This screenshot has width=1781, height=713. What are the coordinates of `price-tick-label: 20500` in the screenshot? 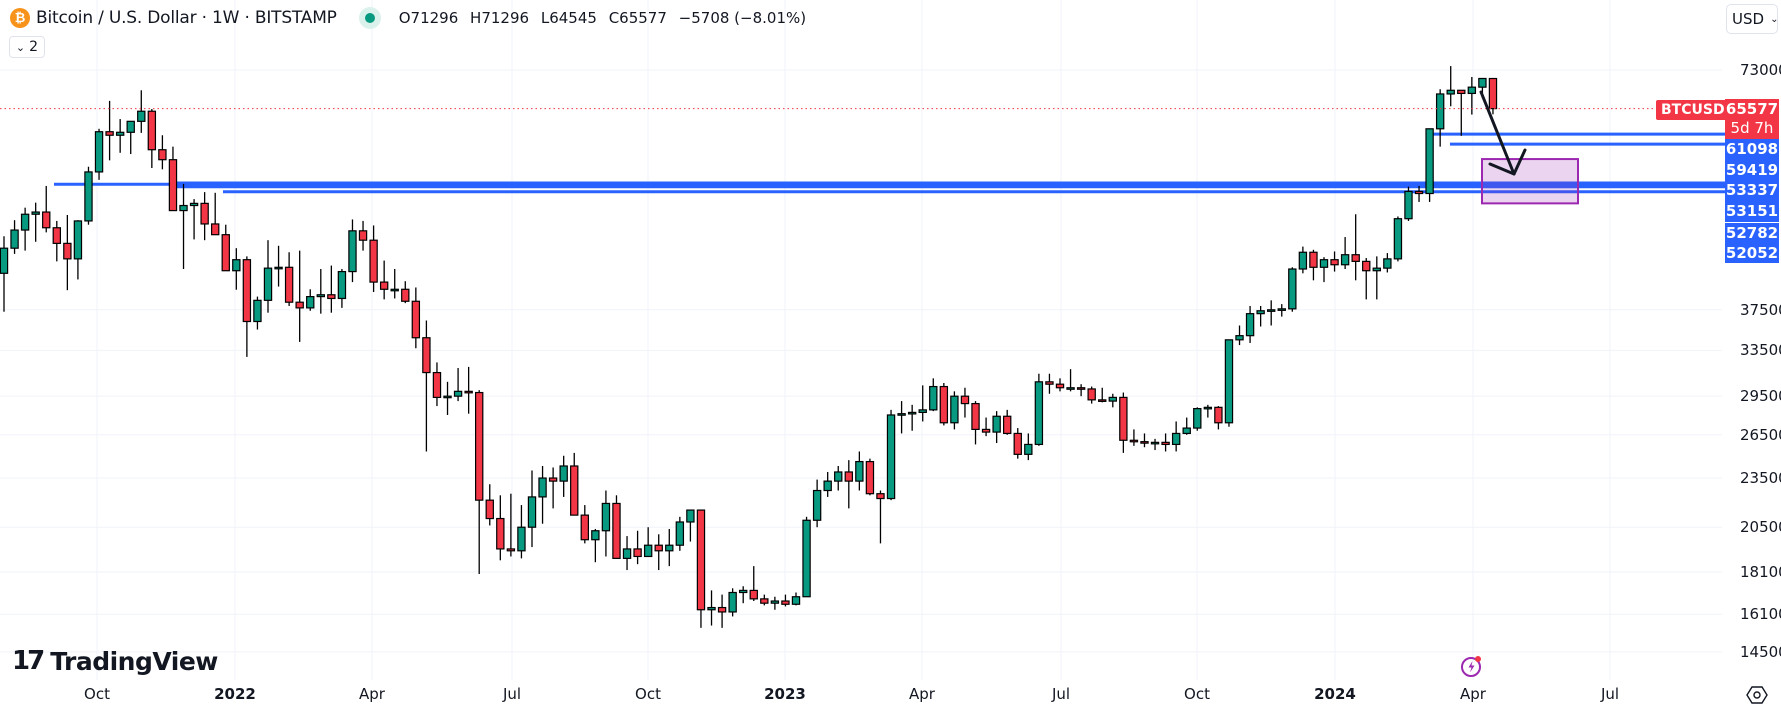 It's located at (1760, 527).